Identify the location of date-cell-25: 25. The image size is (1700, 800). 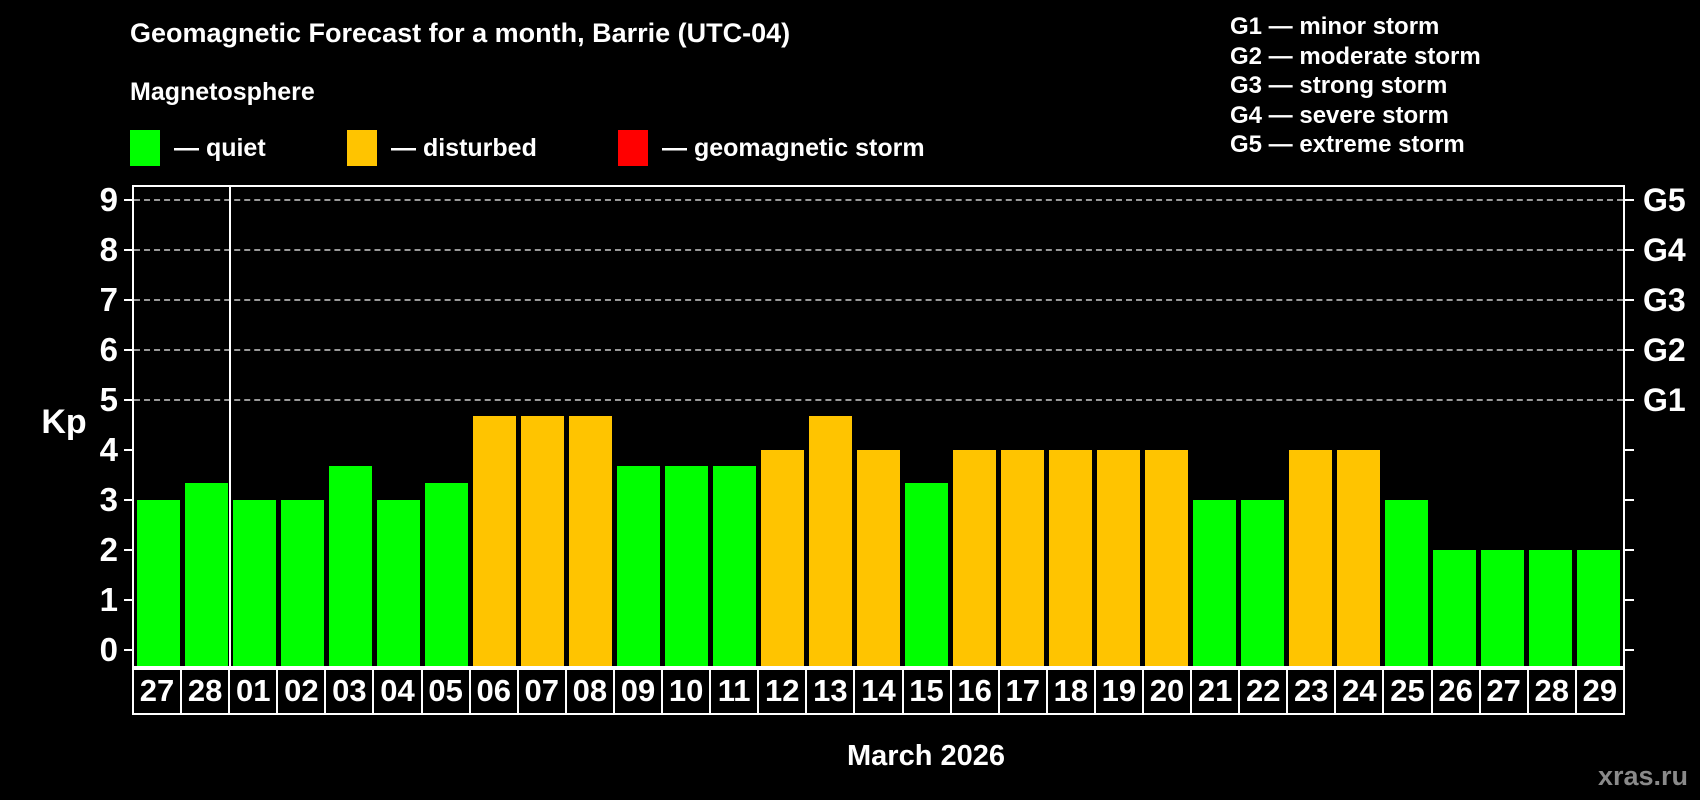
(1407, 691).